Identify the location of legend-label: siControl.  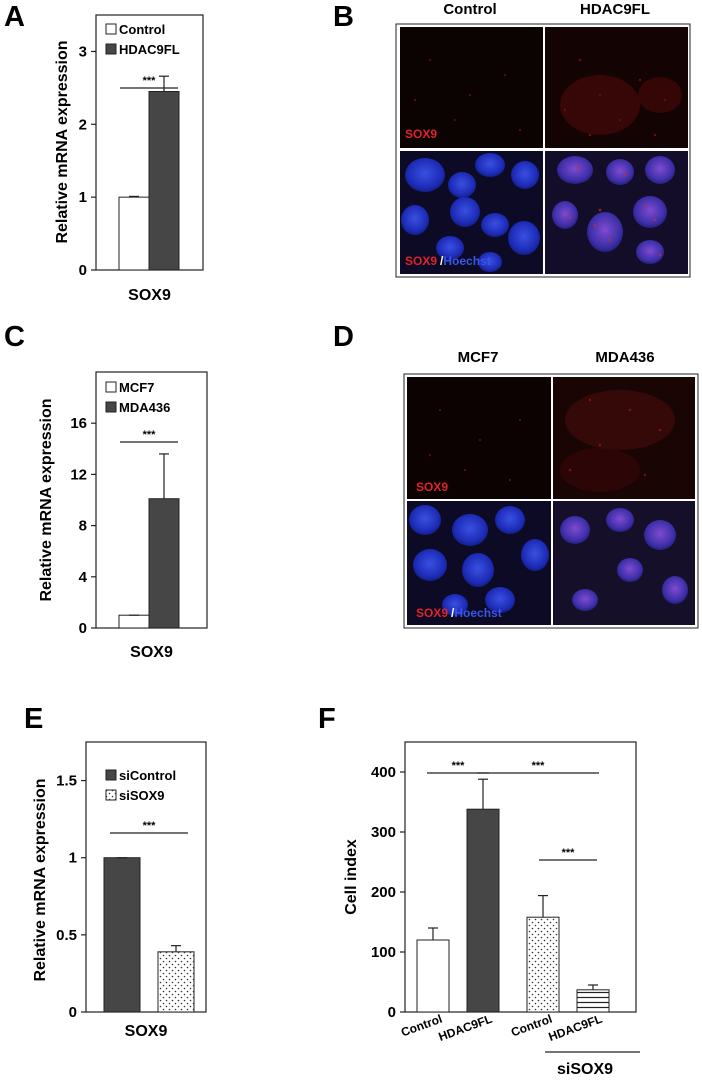
(147, 775).